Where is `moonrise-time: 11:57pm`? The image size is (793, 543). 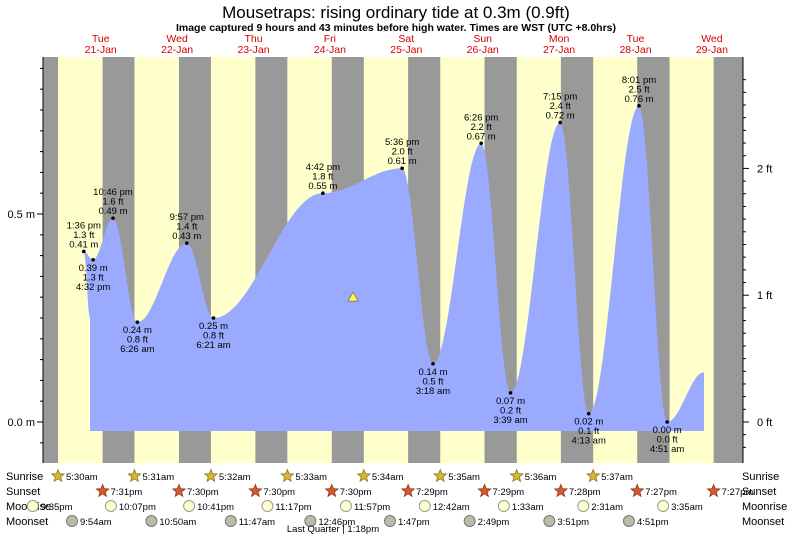
moonrise-time: 11:57pm is located at coordinates (372, 507).